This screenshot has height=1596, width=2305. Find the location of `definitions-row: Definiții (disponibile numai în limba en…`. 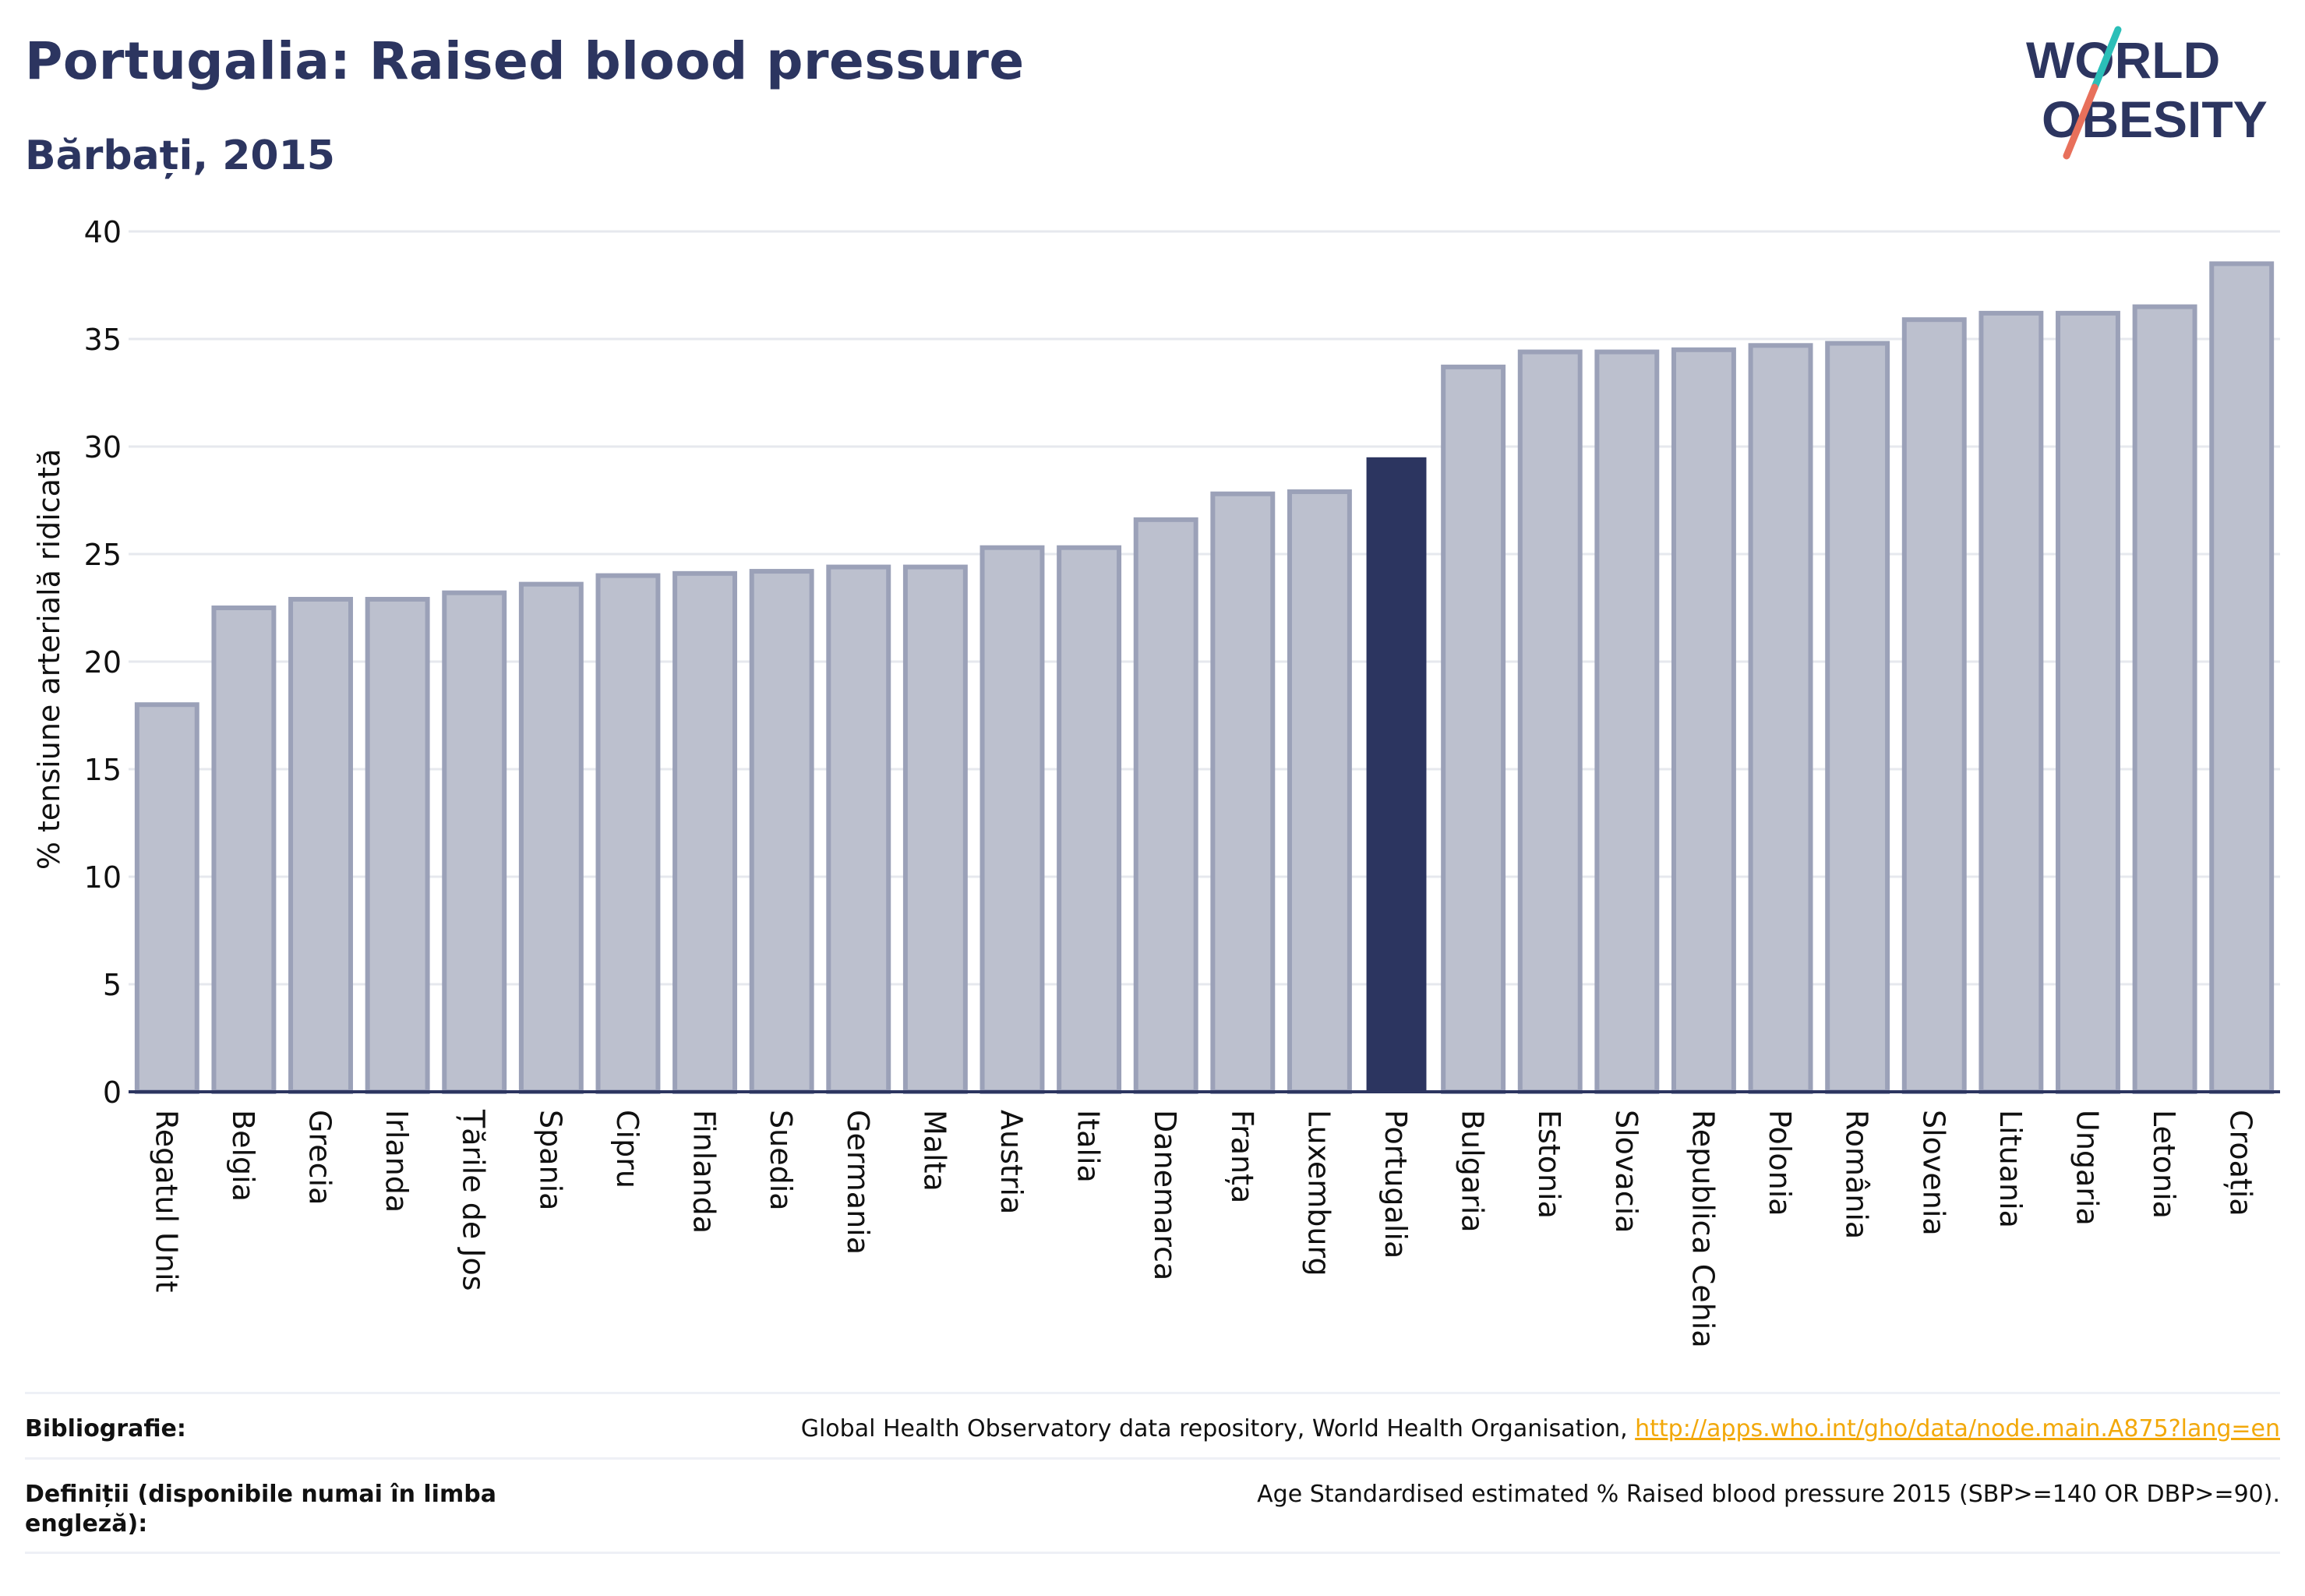

definitions-row: Definiții (disponibile numai în limba en… is located at coordinates (1152, 1505).